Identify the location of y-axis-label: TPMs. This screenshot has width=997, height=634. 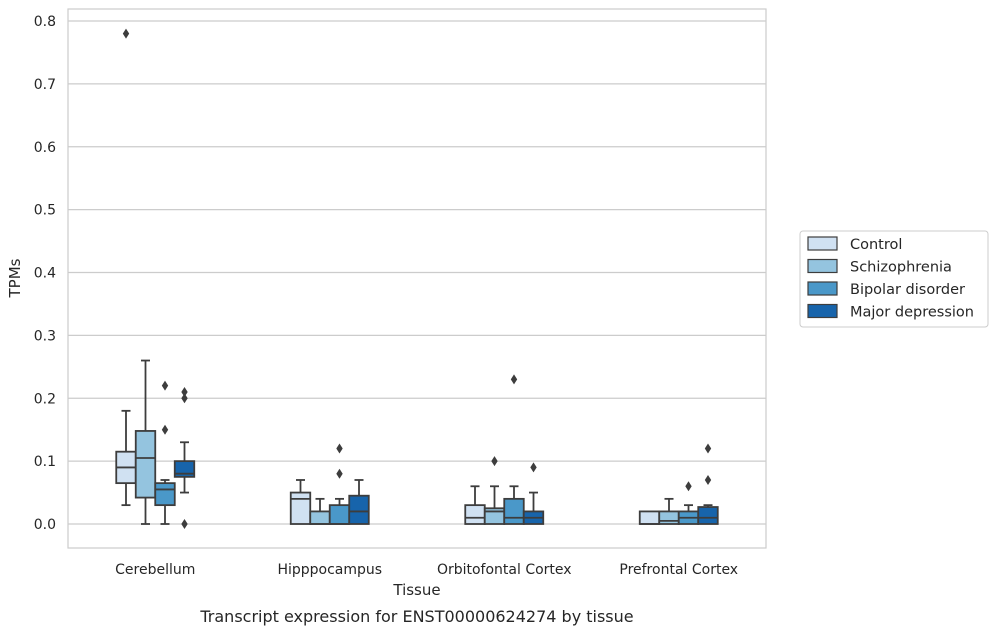
(15, 278).